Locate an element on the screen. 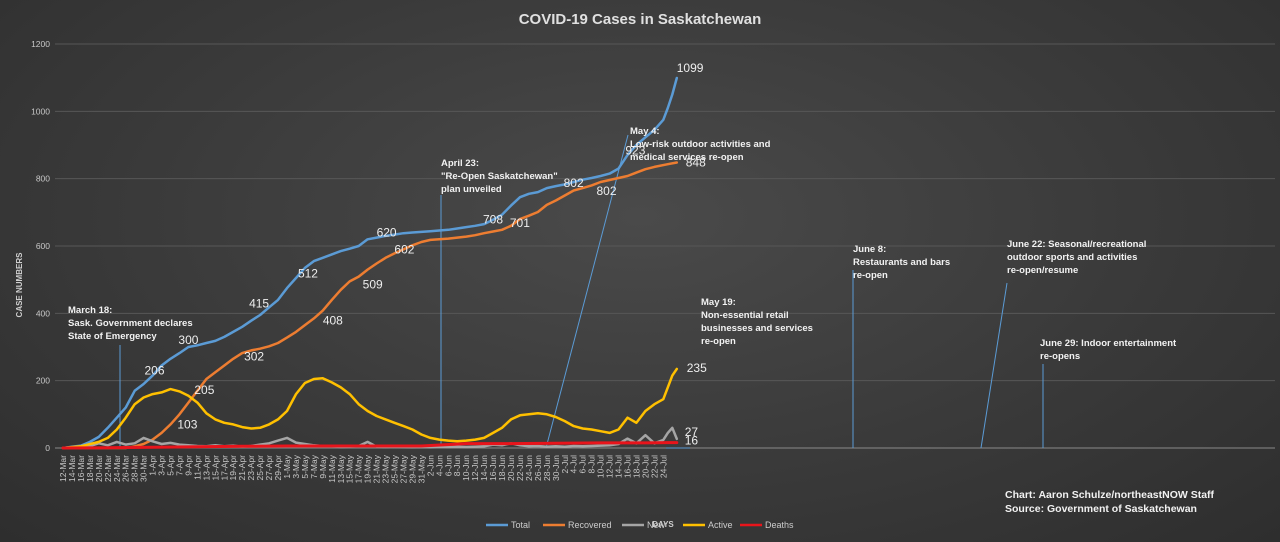  annotation-text: medical services re-open is located at coordinates (687, 157).